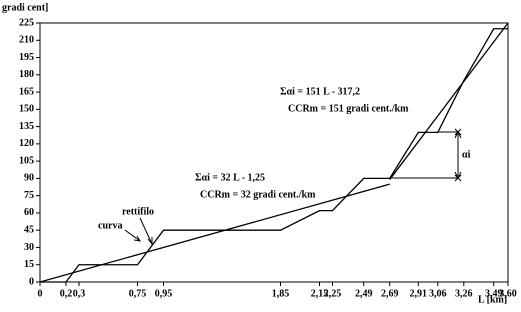 This screenshot has height=312, width=521. What do you see at coordinates (110, 225) in the screenshot?
I see `series-label: curva` at bounding box center [110, 225].